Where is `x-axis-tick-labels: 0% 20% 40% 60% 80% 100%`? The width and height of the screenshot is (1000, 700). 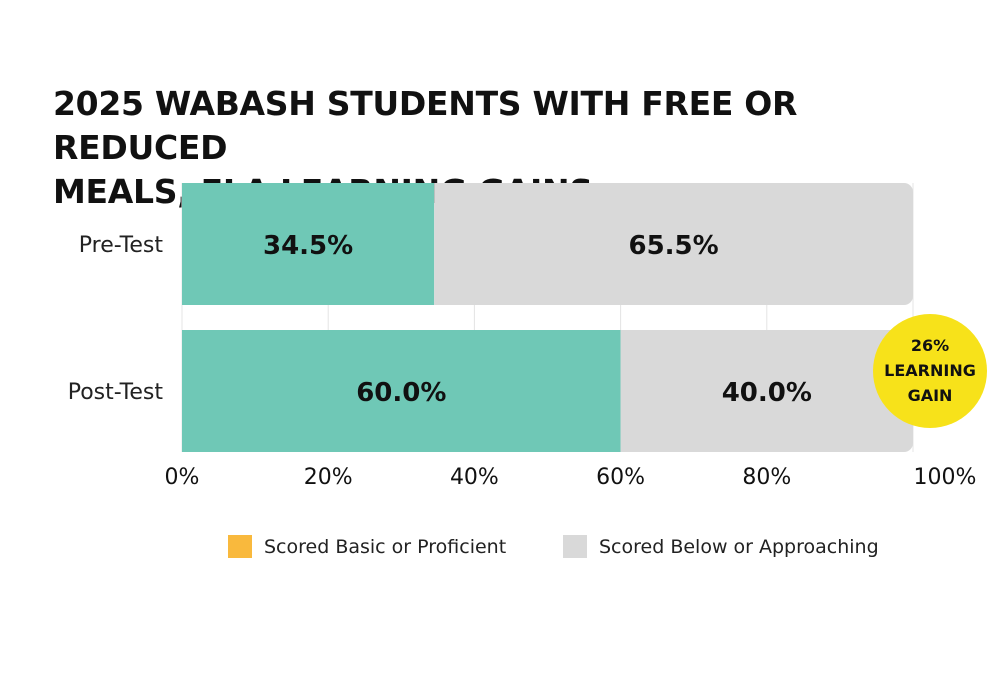 x-axis-tick-labels: 0% 20% 40% 60% 80% 100% is located at coordinates (571, 477).